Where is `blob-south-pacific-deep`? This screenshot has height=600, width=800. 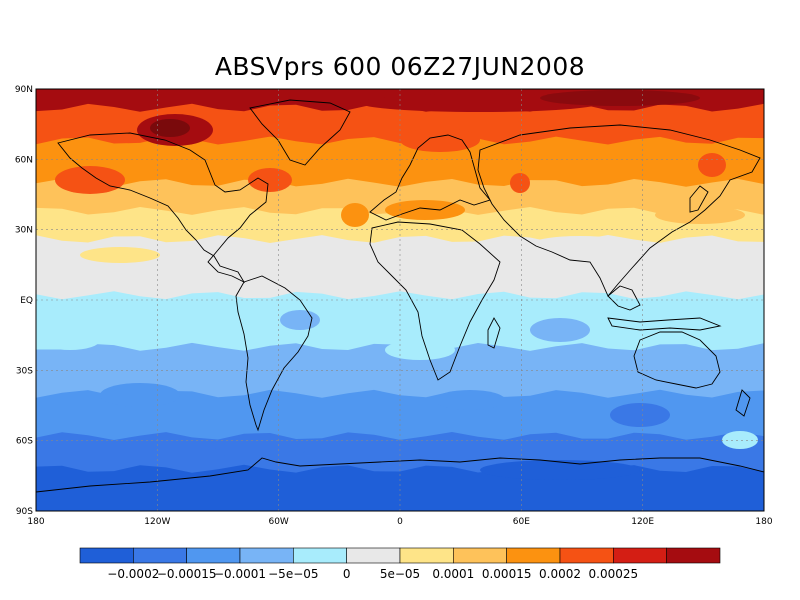
blob-south-pacific-deep is located at coordinates (140, 395).